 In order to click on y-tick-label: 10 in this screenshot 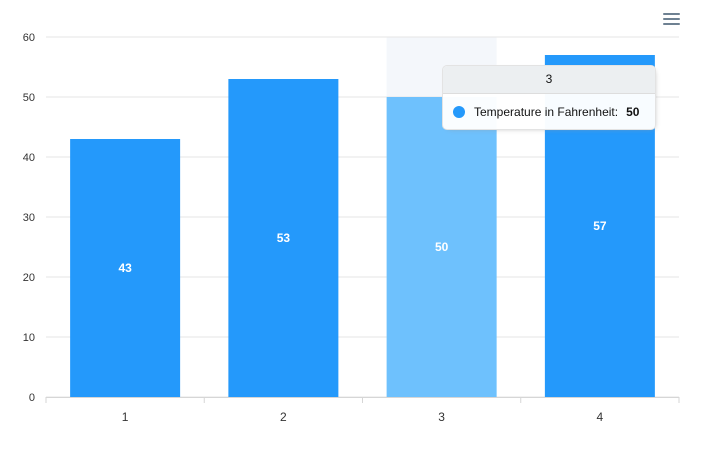, I will do `click(29, 338)`.